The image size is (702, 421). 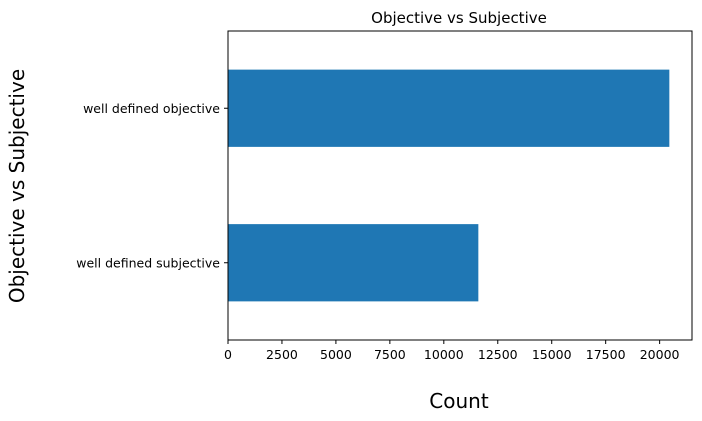 I want to click on x-tick-label: 15000, so click(x=552, y=354).